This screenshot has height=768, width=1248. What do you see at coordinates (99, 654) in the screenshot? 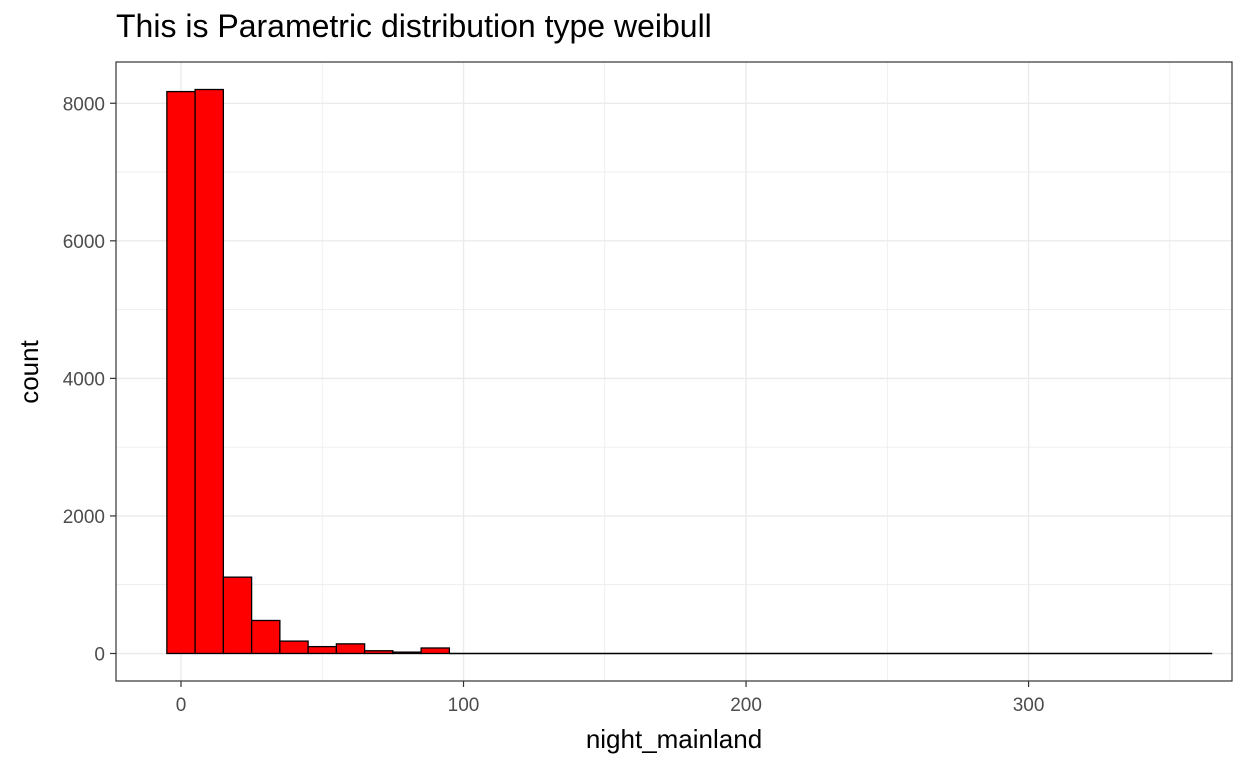
I see `y-tick-label: 0` at bounding box center [99, 654].